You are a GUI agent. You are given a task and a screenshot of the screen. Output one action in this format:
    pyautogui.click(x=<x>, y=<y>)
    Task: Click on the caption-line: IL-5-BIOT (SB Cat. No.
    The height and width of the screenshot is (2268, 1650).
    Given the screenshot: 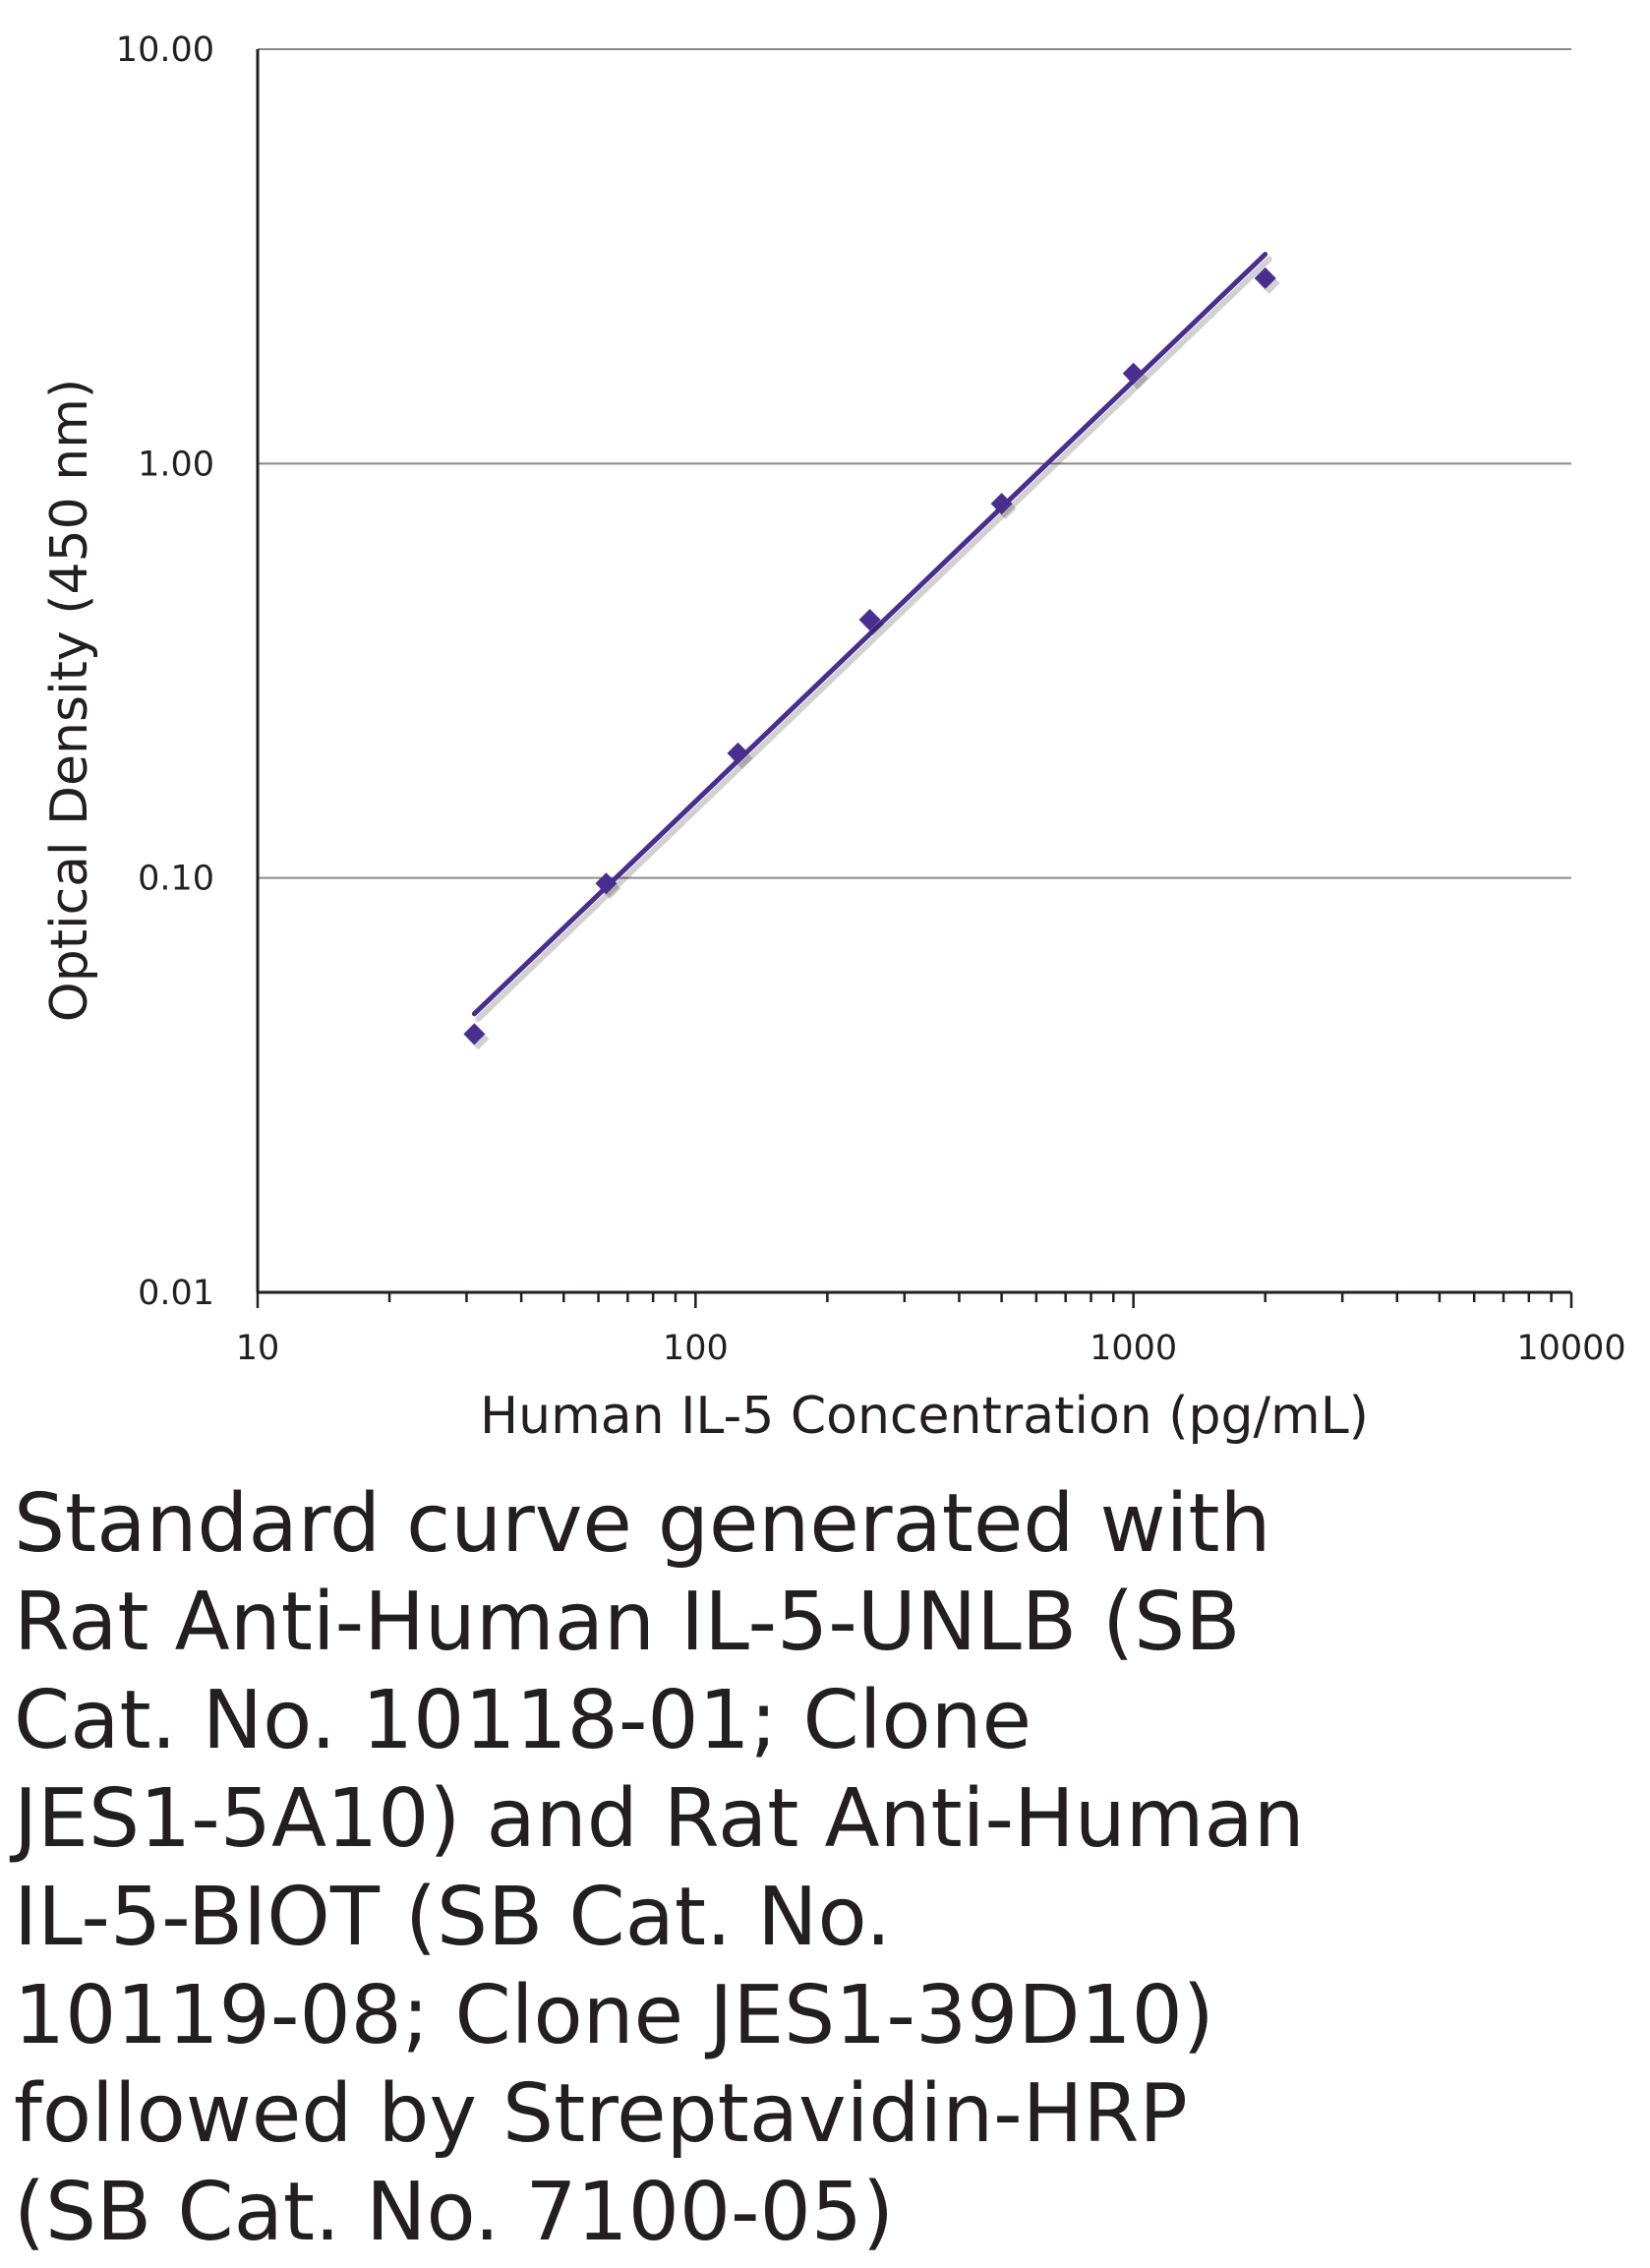 What is the action you would take?
    pyautogui.click(x=453, y=1917)
    